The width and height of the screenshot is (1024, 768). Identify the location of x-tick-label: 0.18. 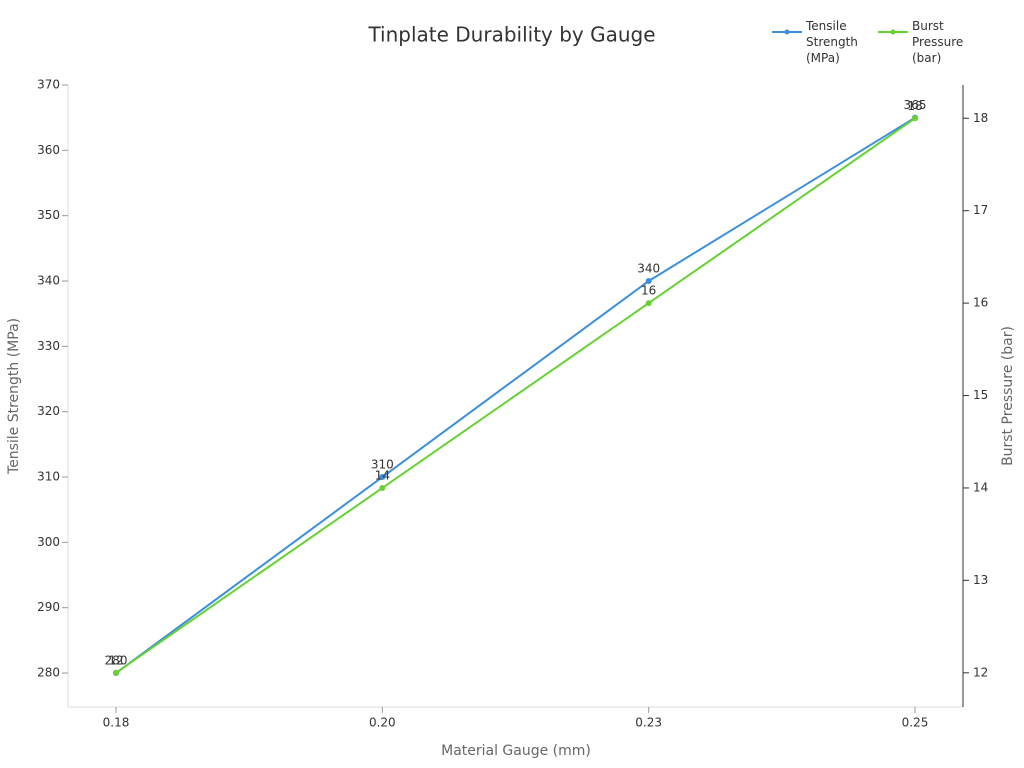
(116, 723).